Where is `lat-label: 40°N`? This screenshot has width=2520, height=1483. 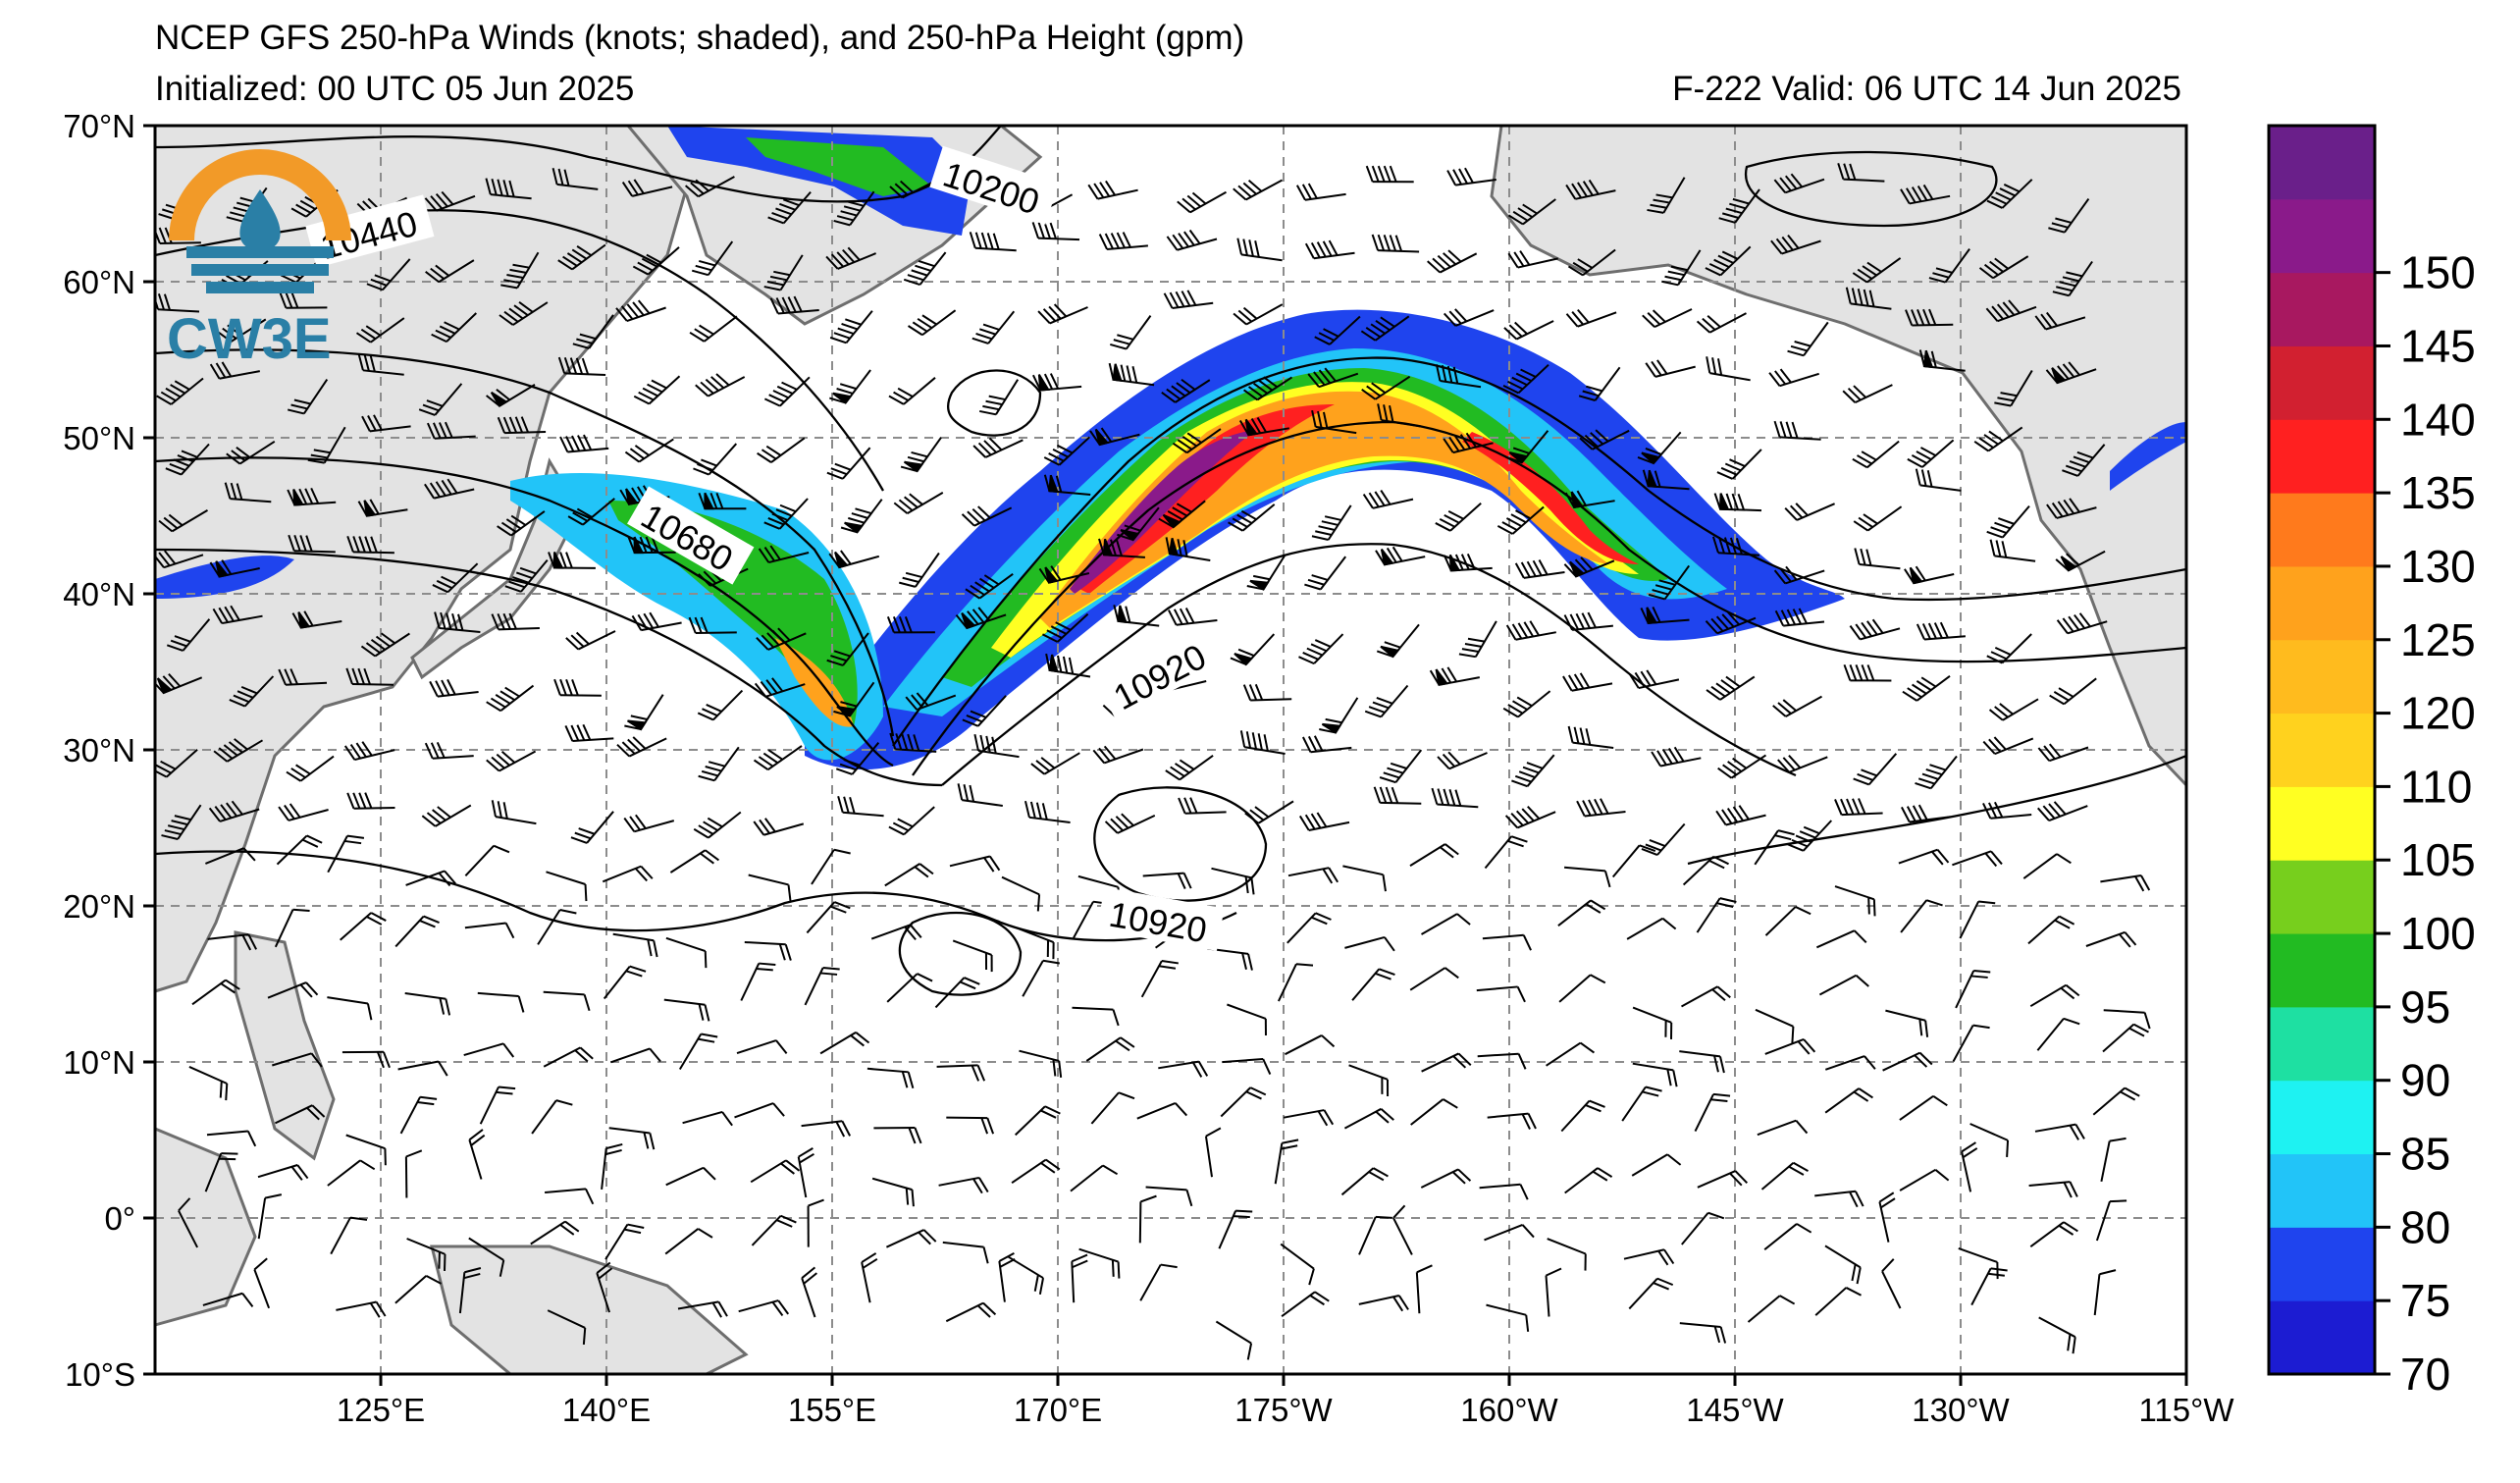 lat-label: 40°N is located at coordinates (99, 594).